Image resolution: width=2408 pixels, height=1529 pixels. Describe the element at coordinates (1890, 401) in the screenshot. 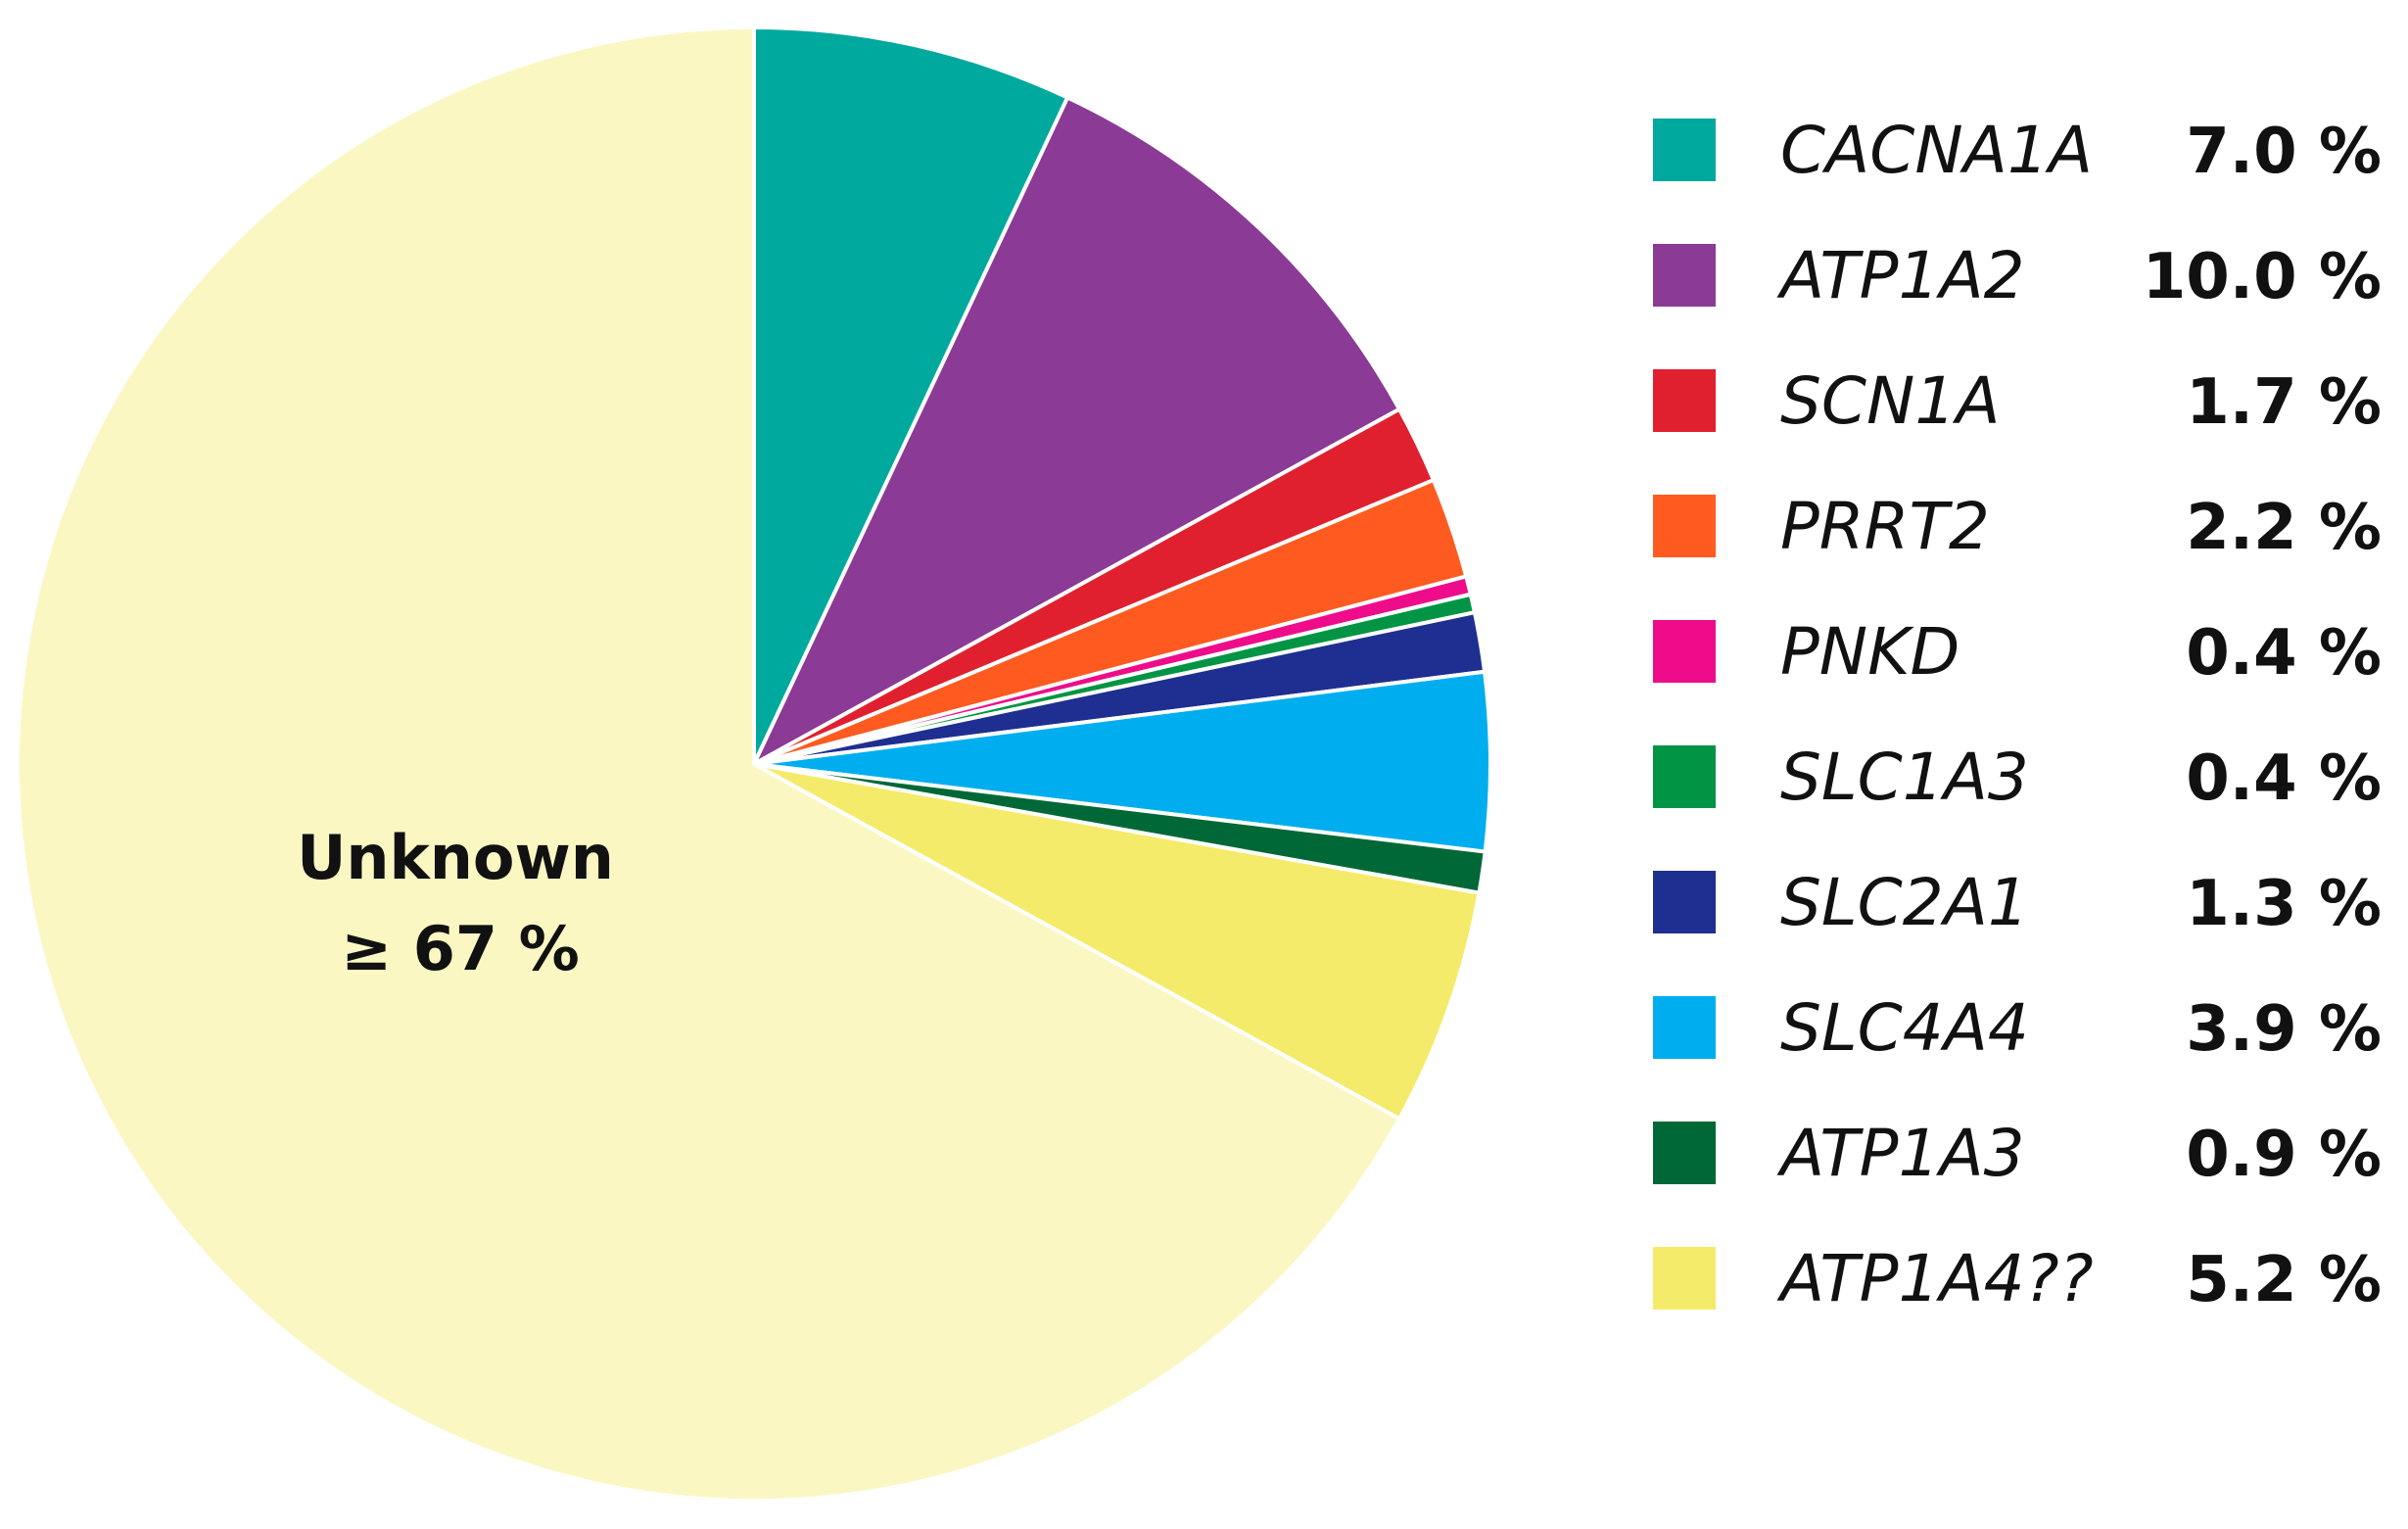

I see `legend-gene-label: SCN1A` at that location.